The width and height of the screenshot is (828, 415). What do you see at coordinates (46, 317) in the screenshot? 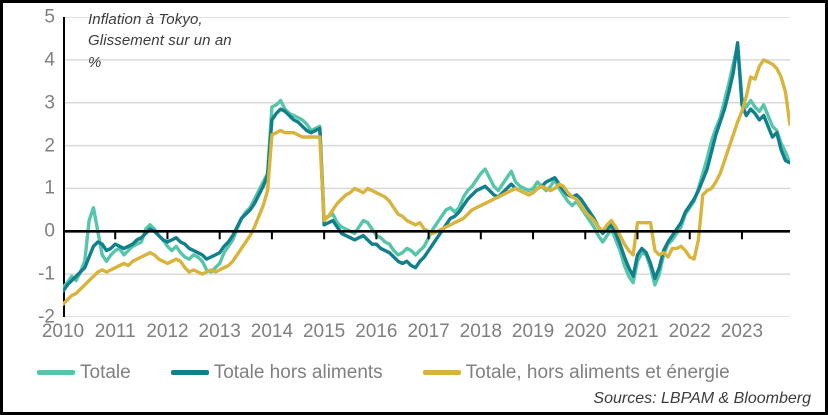
I see `y-tick-label: -2` at bounding box center [46, 317].